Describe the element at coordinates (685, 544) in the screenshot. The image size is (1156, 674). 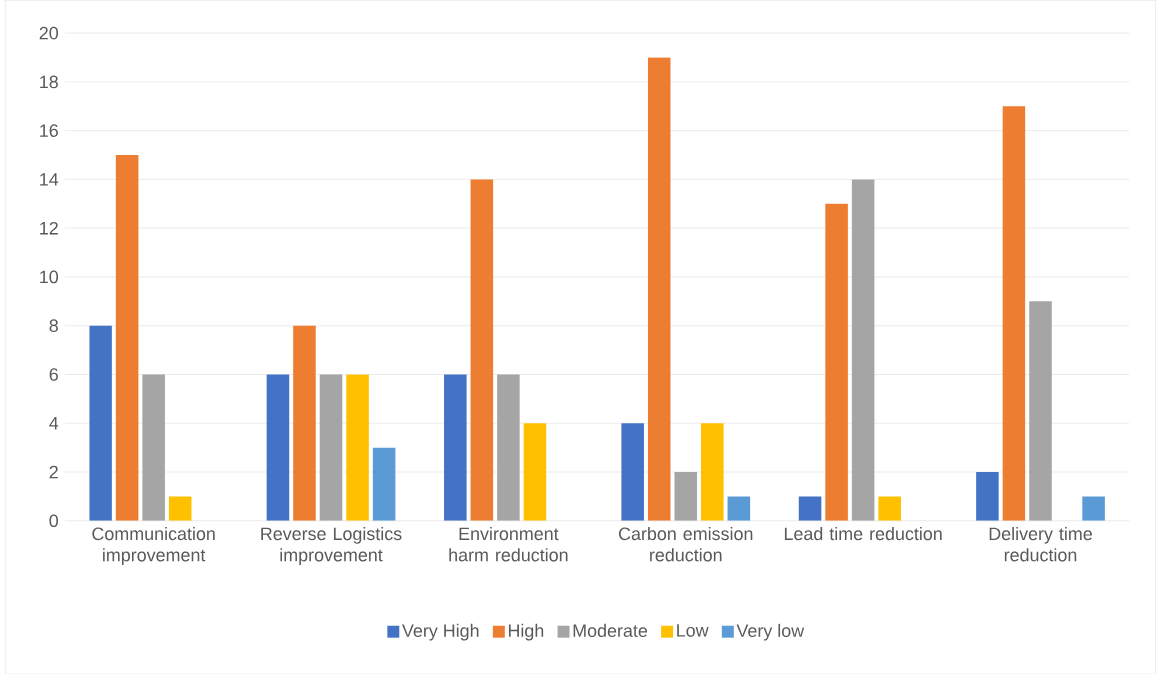
I see `x-tick-label: Carbon emission reduction` at that location.